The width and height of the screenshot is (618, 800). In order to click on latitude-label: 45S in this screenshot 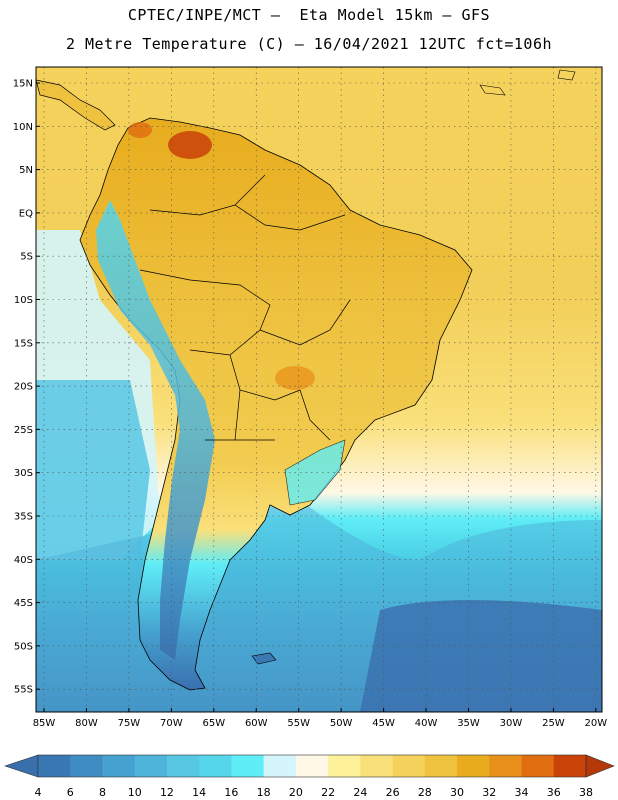, I will do `click(23, 603)`.